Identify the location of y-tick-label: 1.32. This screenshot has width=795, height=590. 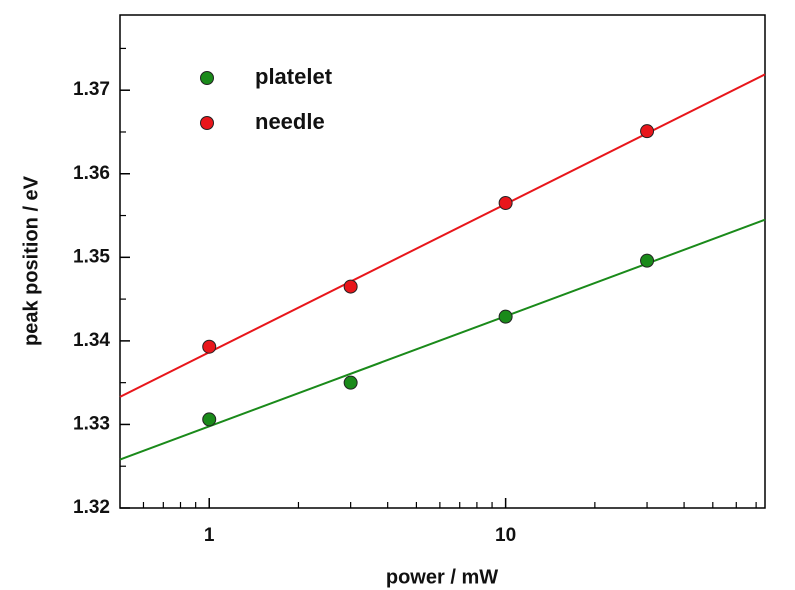
(91, 507).